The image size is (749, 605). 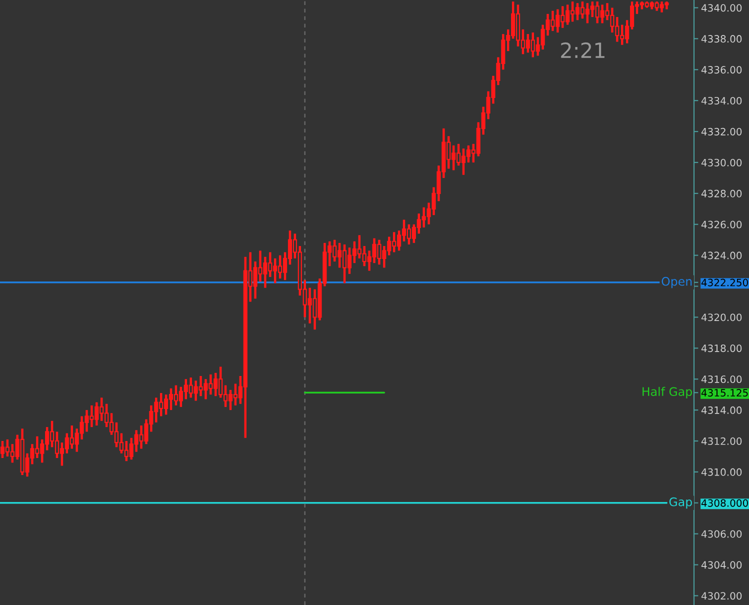 What do you see at coordinates (721, 70) in the screenshot?
I see `y-tick-label: 4336.00` at bounding box center [721, 70].